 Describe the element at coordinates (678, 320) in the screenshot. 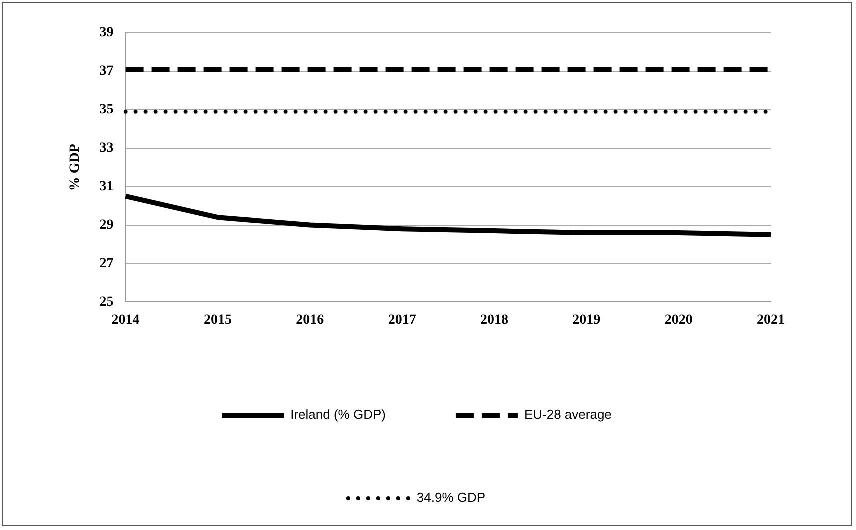

I see `x-tick-label: 2020` at that location.